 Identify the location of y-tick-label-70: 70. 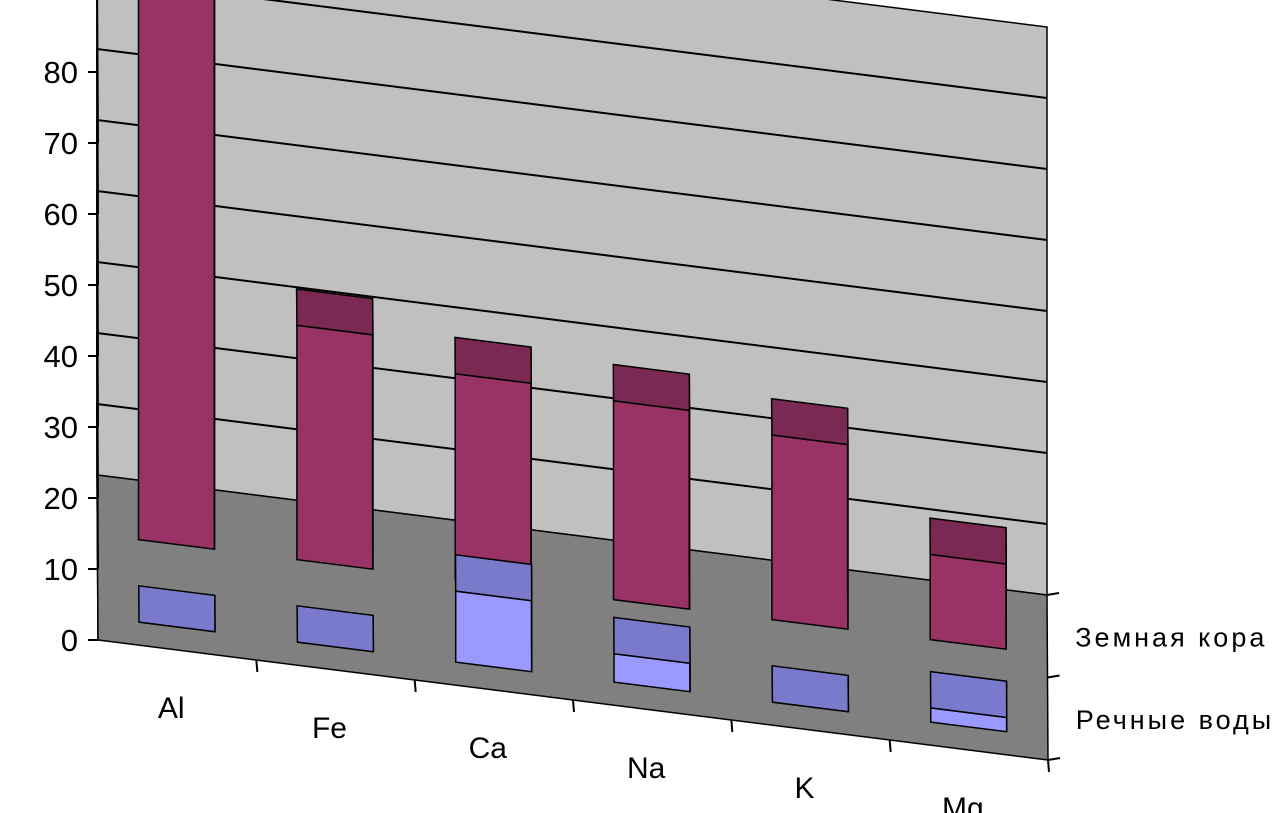
(61, 143).